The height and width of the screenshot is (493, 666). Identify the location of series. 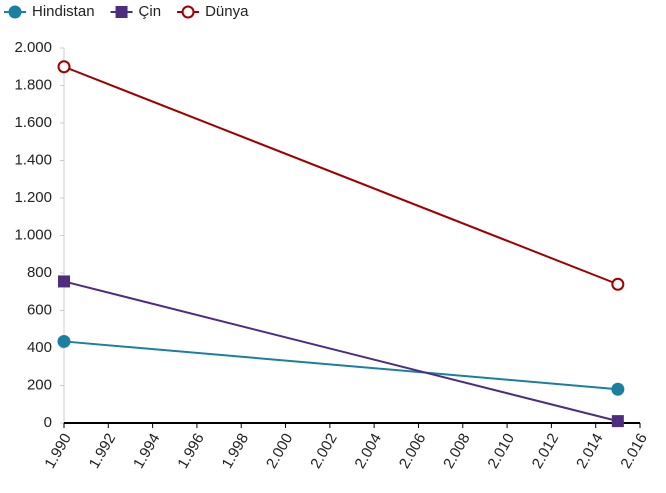
(341, 365).